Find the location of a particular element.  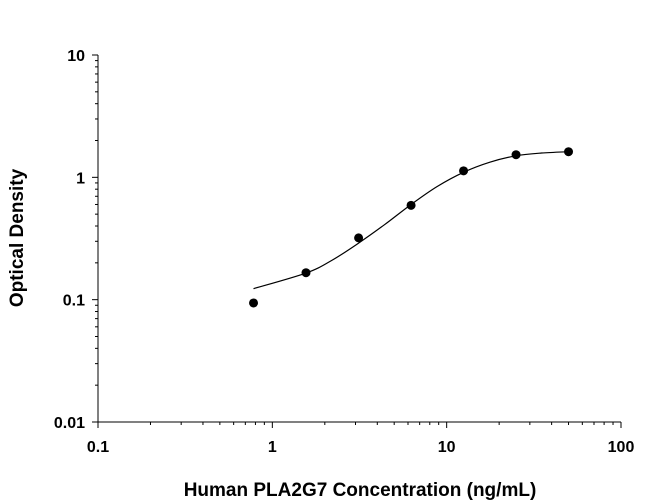

x-tick-label: 0.1 is located at coordinates (98, 447).